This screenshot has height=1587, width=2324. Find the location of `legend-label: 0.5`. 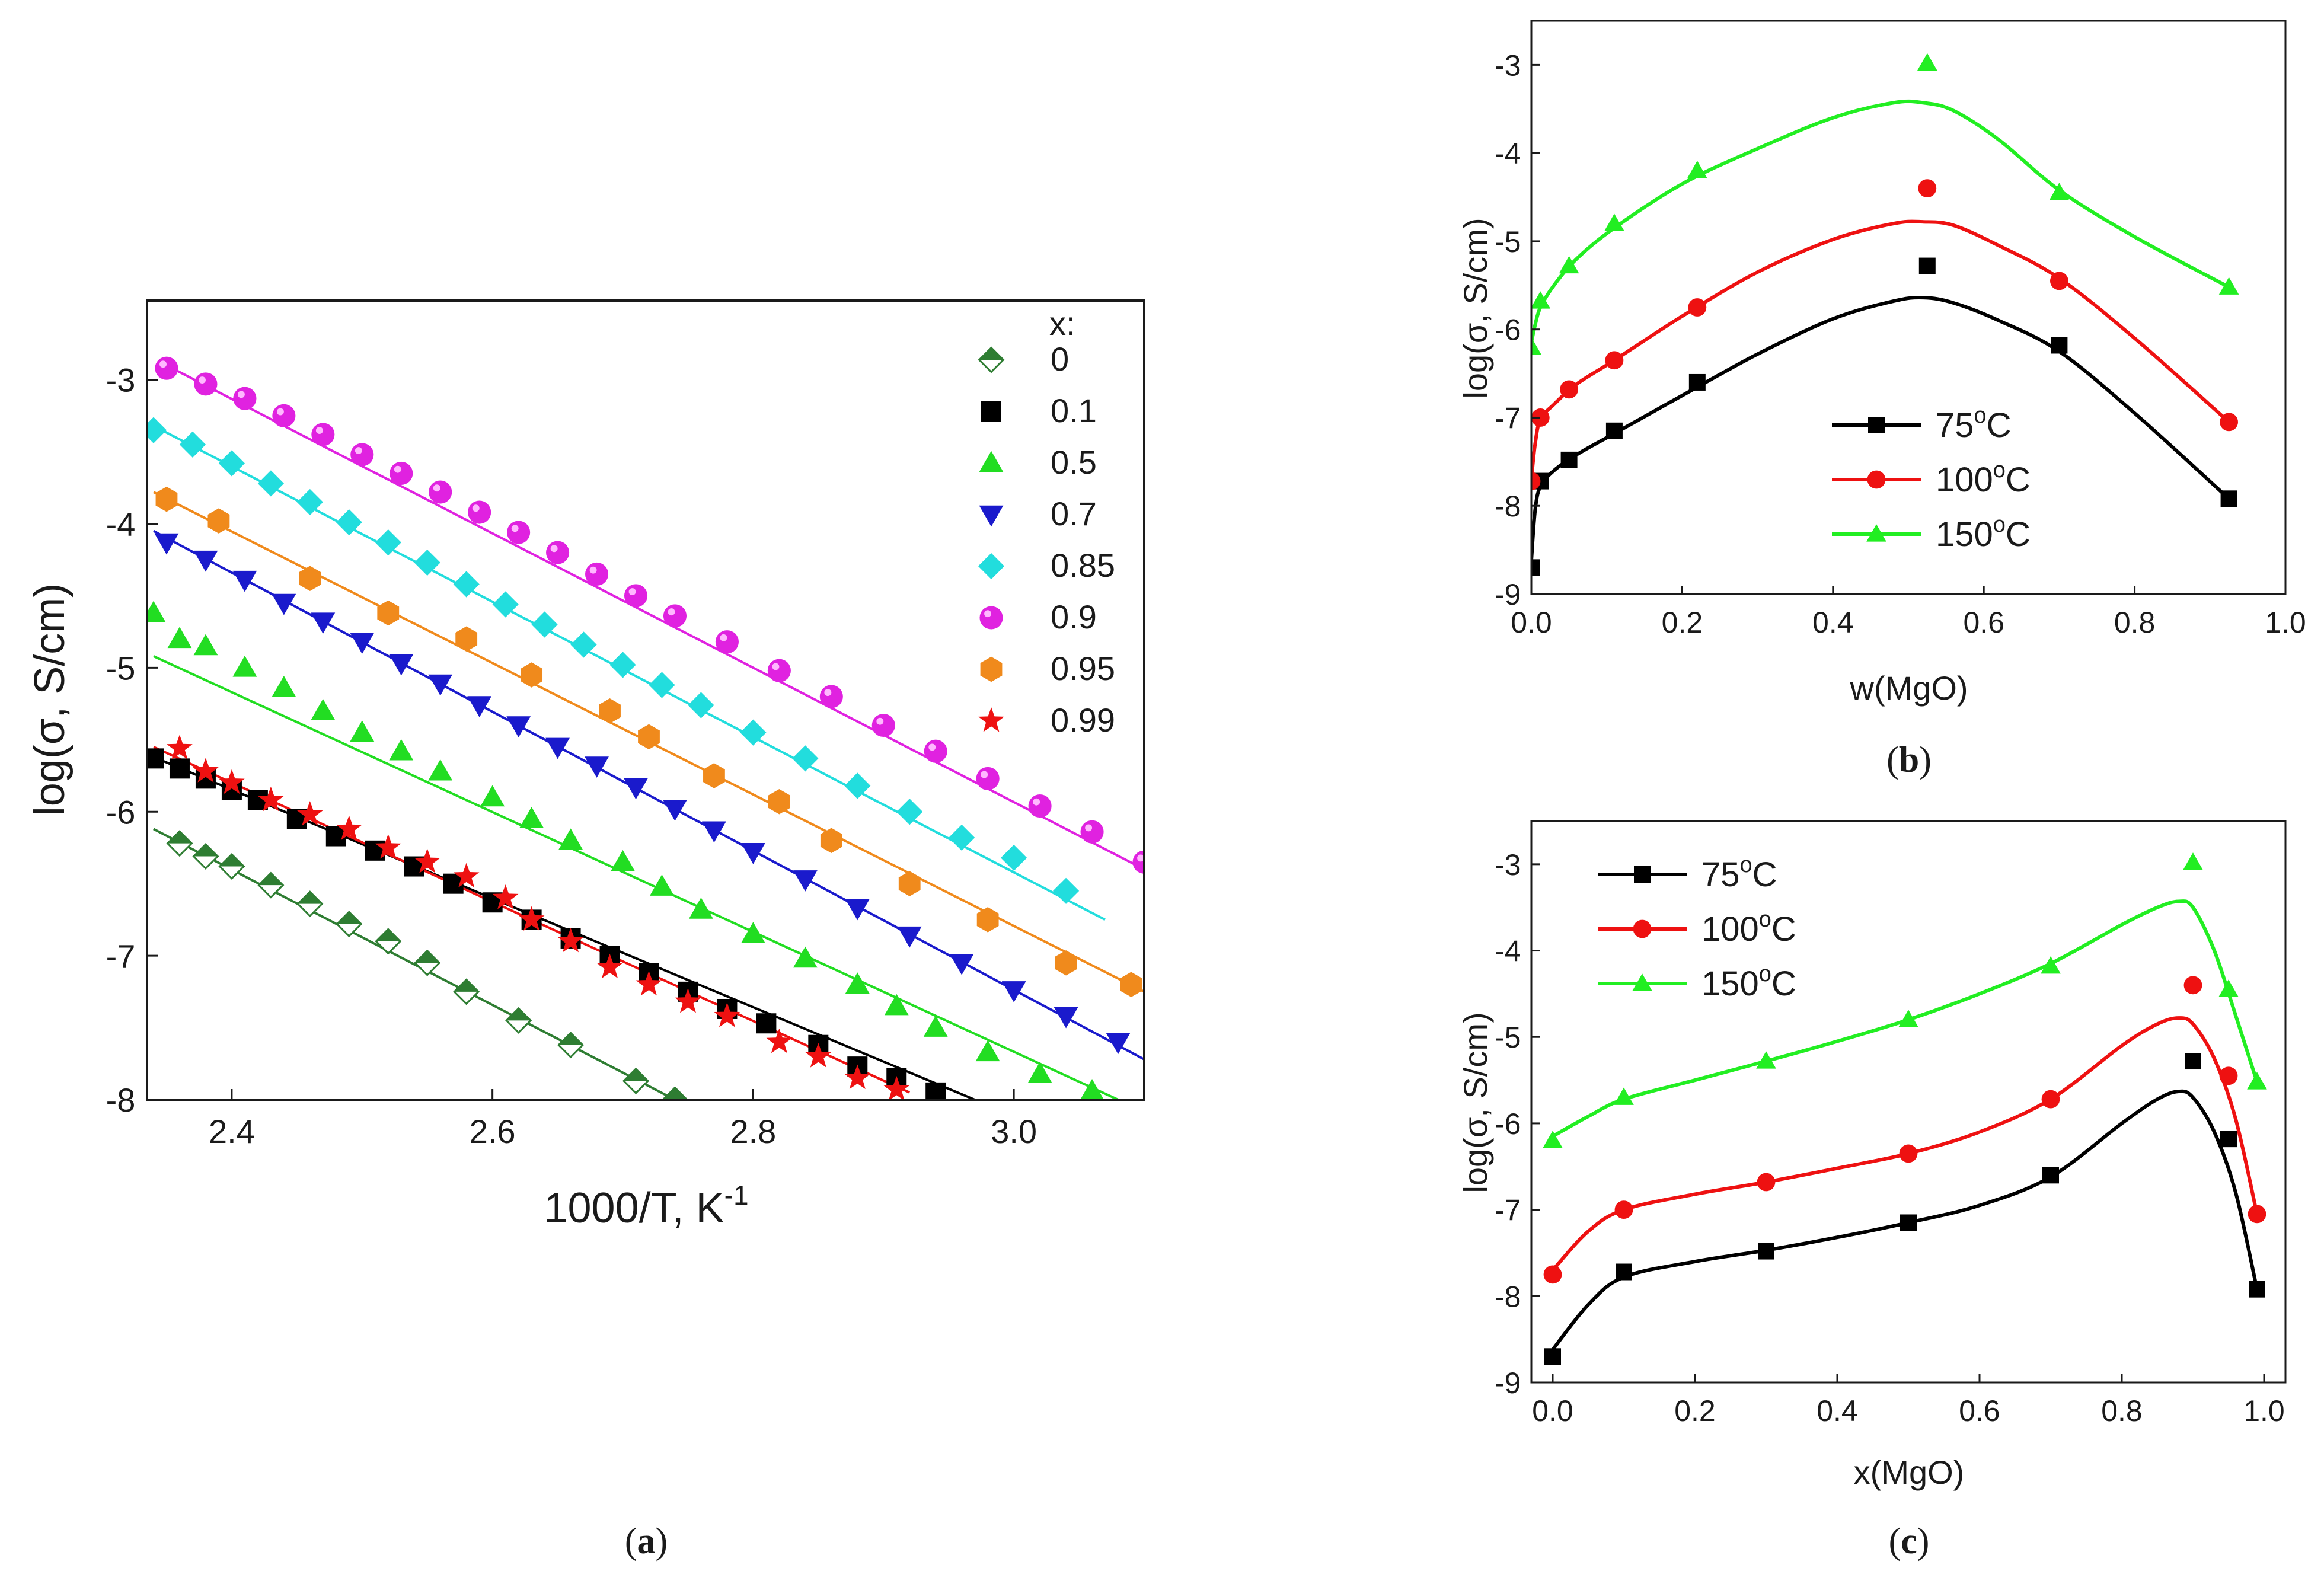

legend-label: 0.5 is located at coordinates (1074, 462).